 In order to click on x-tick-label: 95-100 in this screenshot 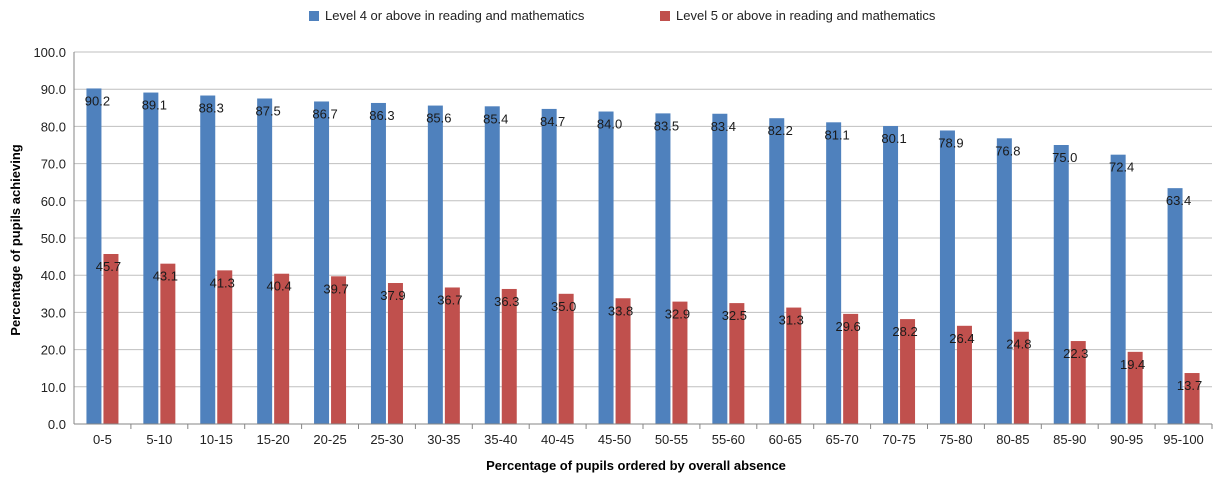, I will do `click(1183, 439)`.